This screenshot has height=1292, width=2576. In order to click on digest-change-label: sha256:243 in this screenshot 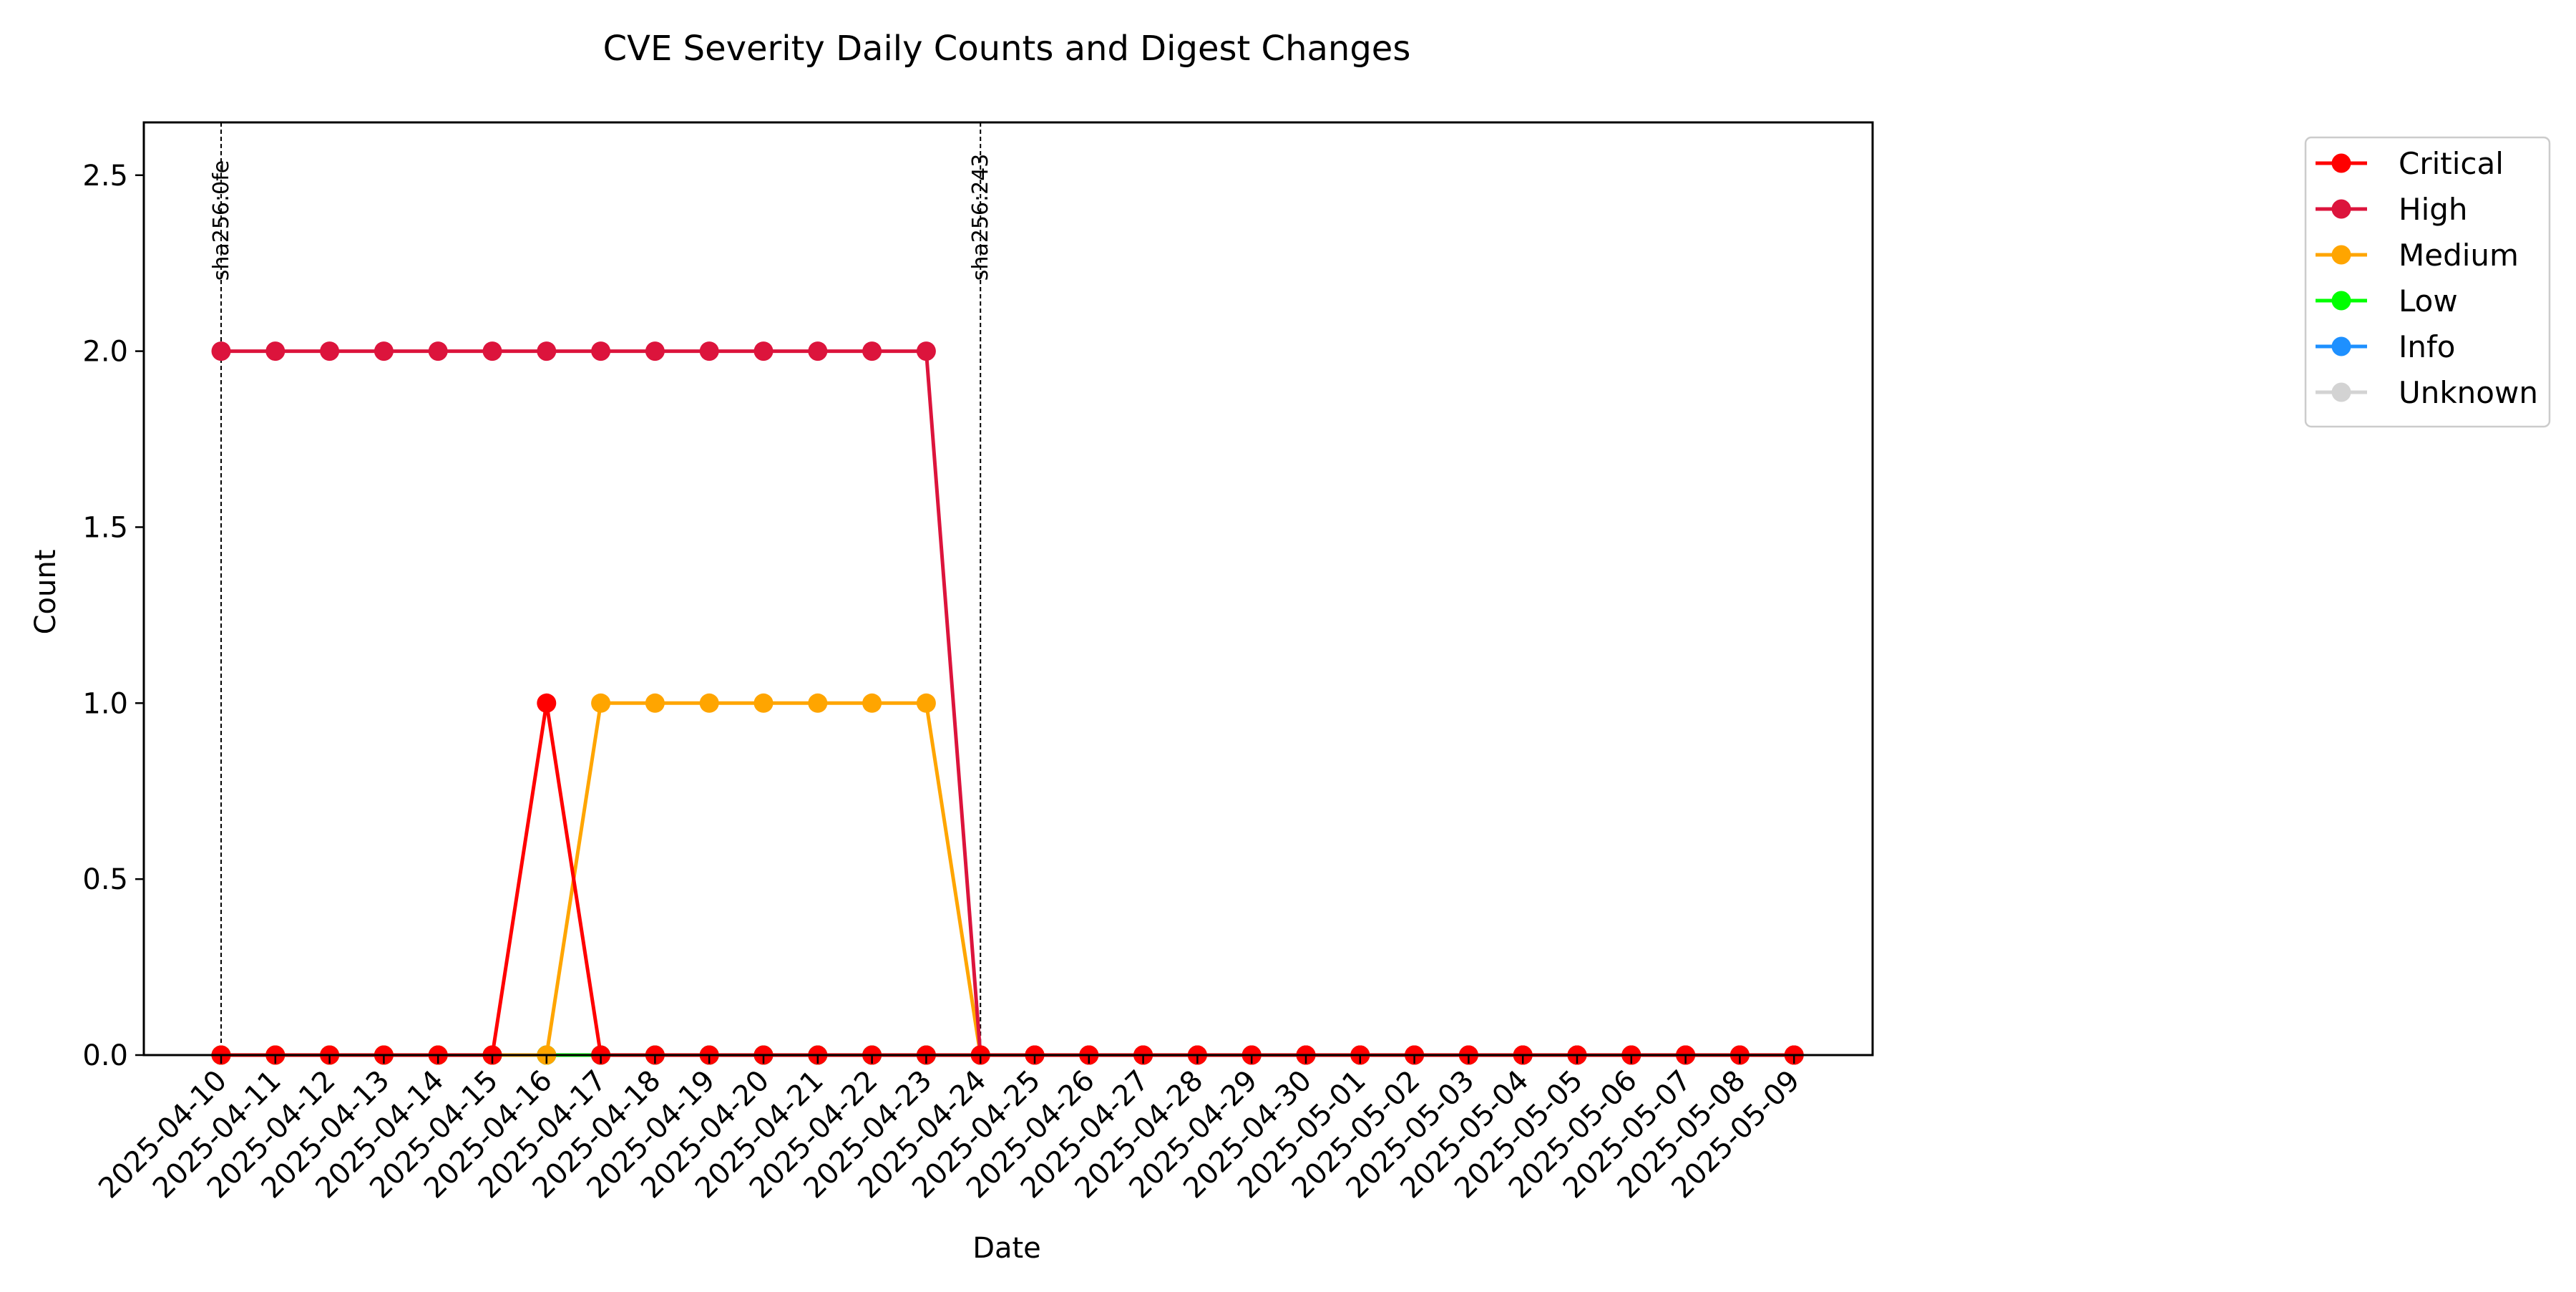, I will do `click(981, 217)`.